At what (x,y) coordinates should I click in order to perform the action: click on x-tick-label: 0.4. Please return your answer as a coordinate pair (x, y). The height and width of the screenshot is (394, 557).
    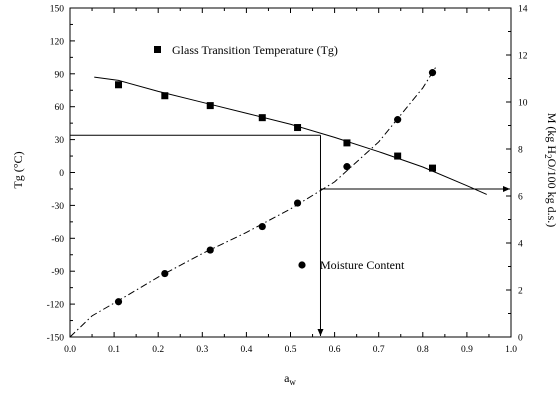
    Looking at the image, I should click on (246, 350).